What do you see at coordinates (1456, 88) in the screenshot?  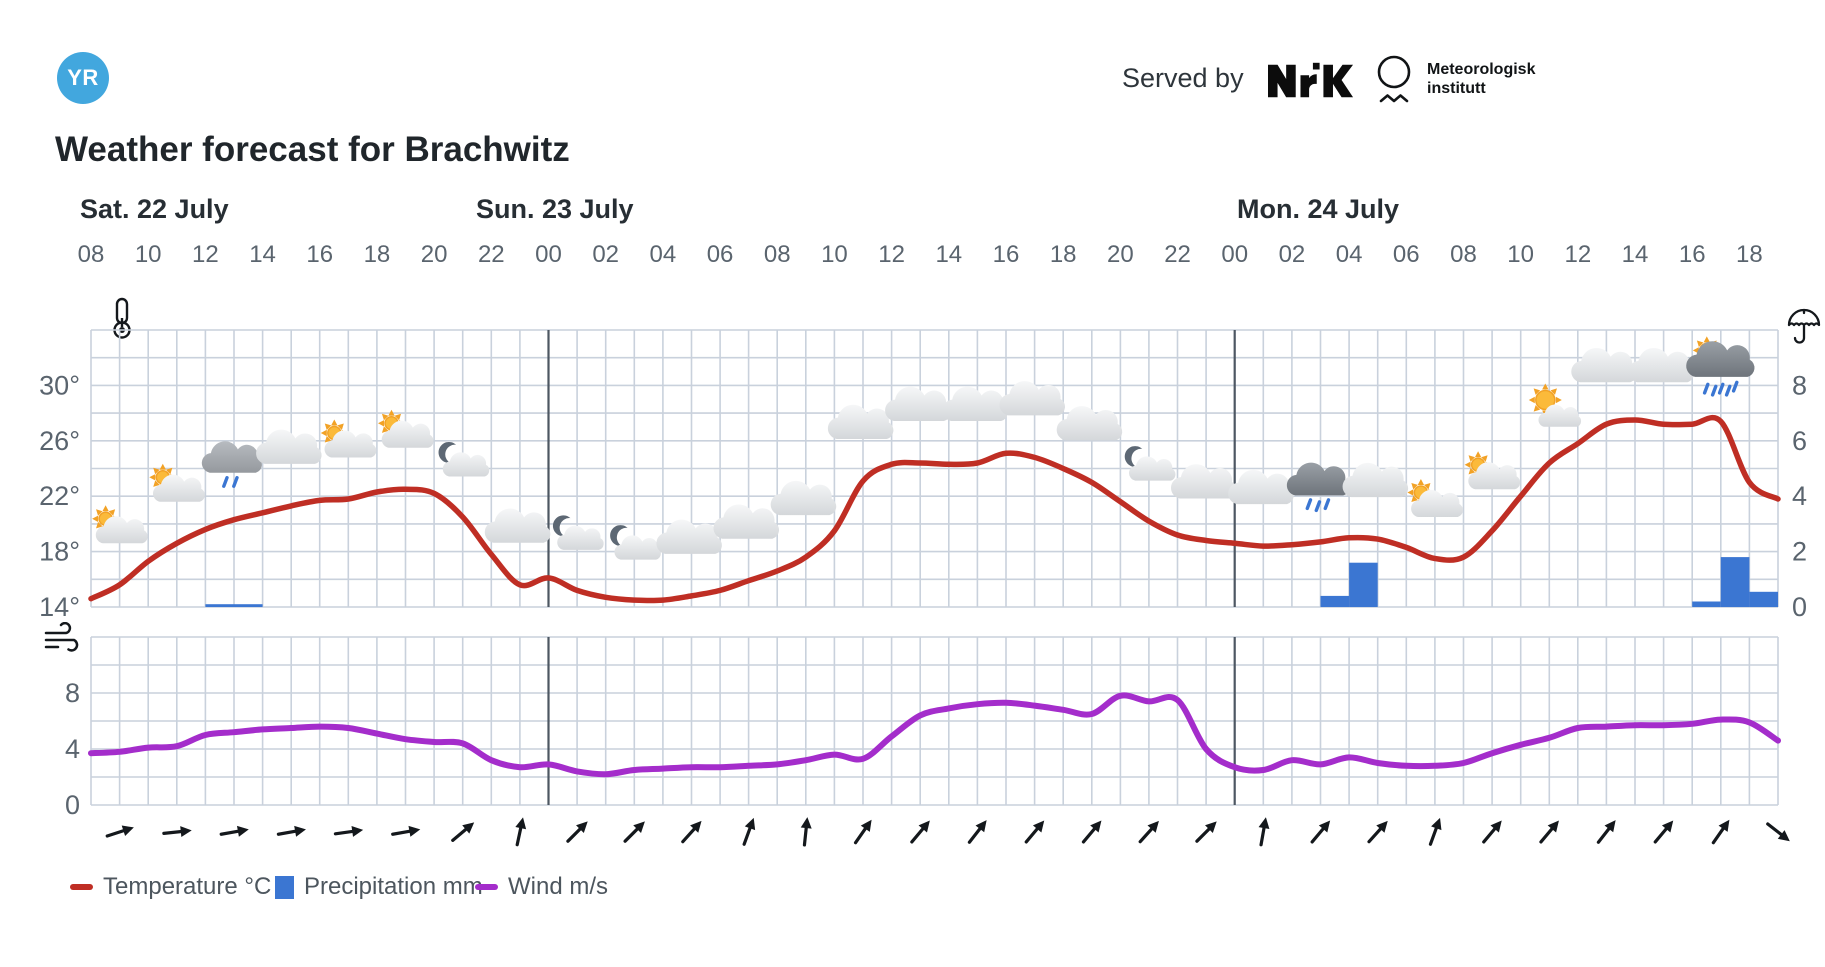 I see `met-name-line2: institutt` at bounding box center [1456, 88].